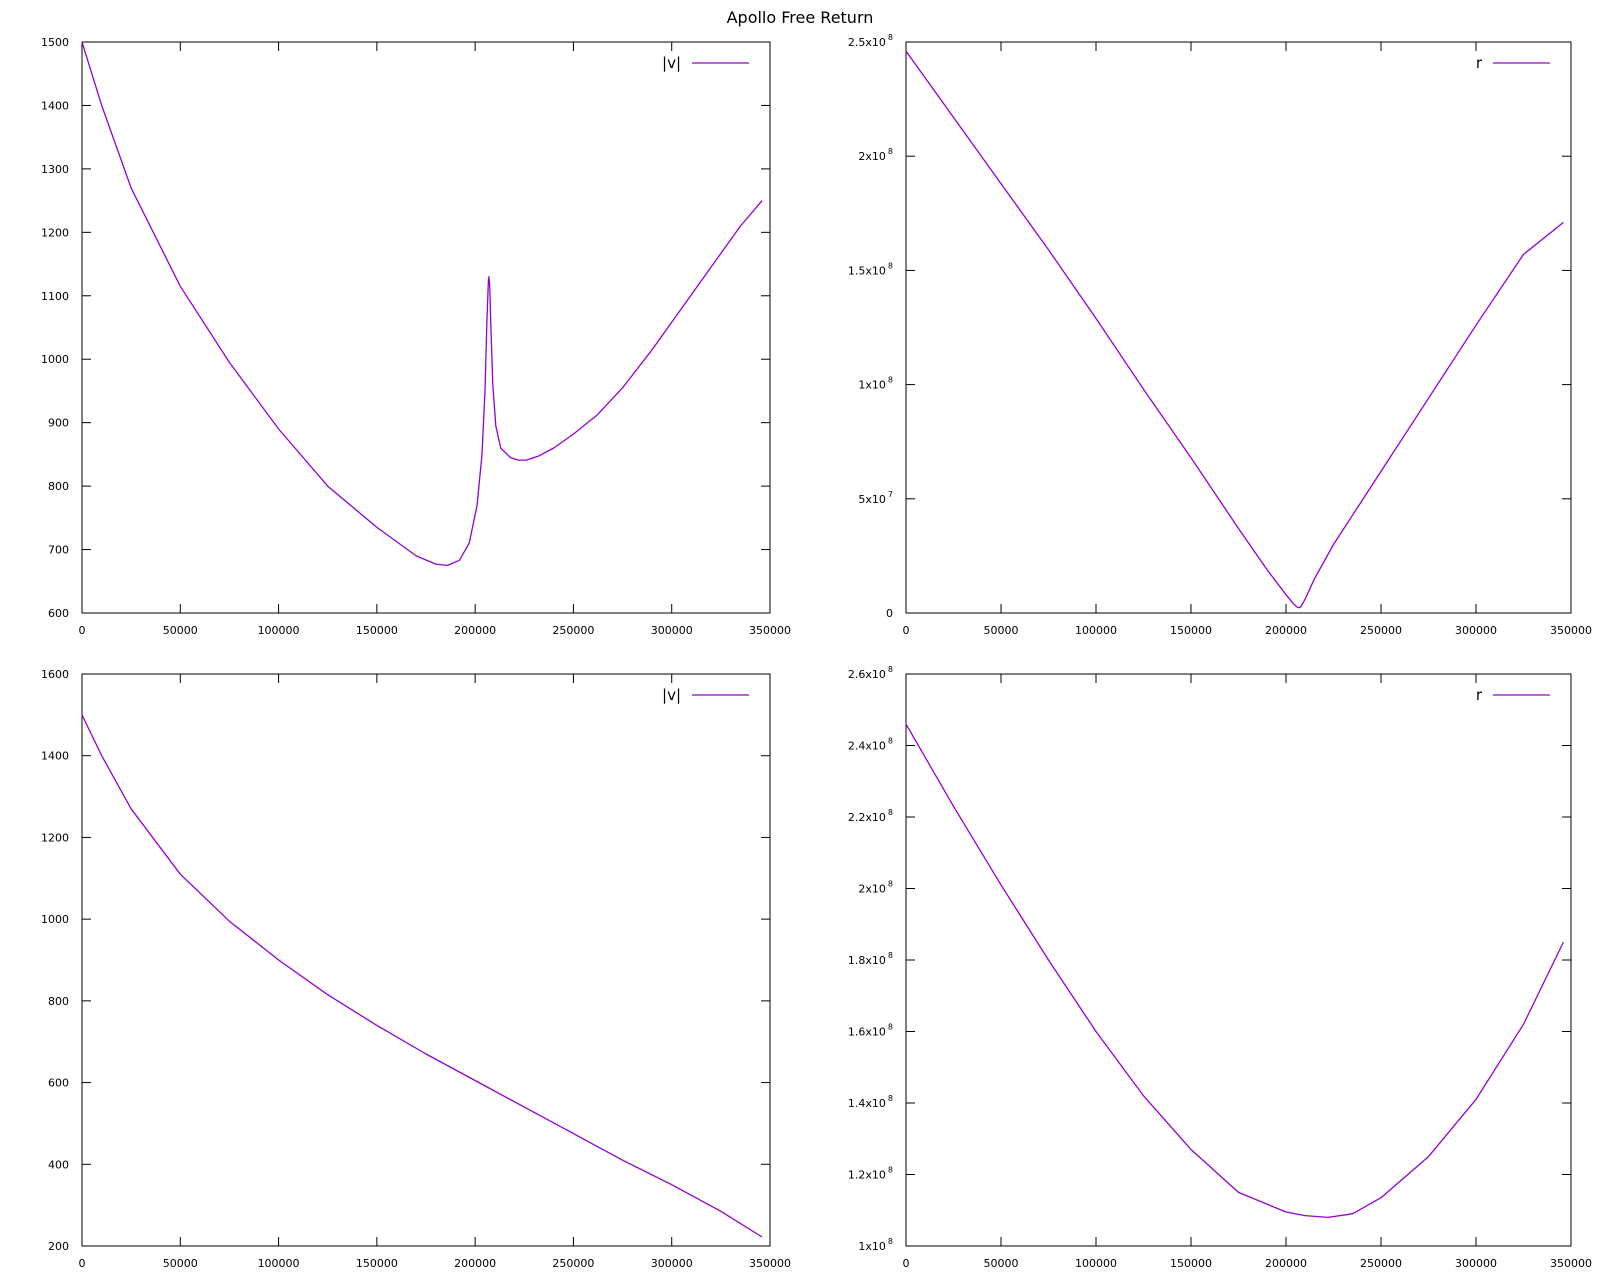 This screenshot has height=1280, width=1600. Describe the element at coordinates (875, 1245) in the screenshot. I see `chart4-ytick-label: 1x10 8` at that location.